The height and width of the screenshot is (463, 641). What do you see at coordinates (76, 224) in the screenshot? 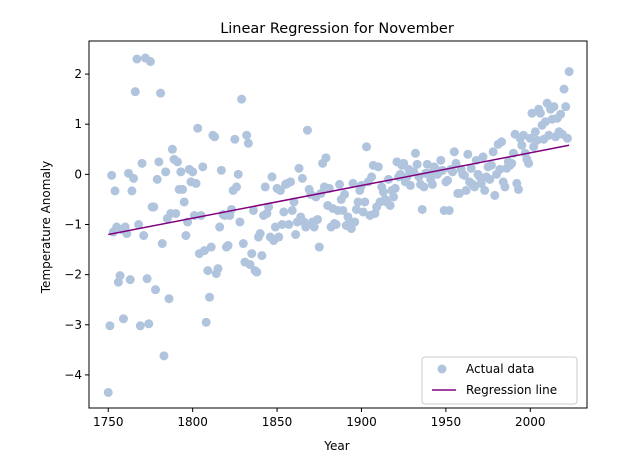
I see `y-axis-ticks: −4 −3 −2 −1 0 1 2` at bounding box center [76, 224].